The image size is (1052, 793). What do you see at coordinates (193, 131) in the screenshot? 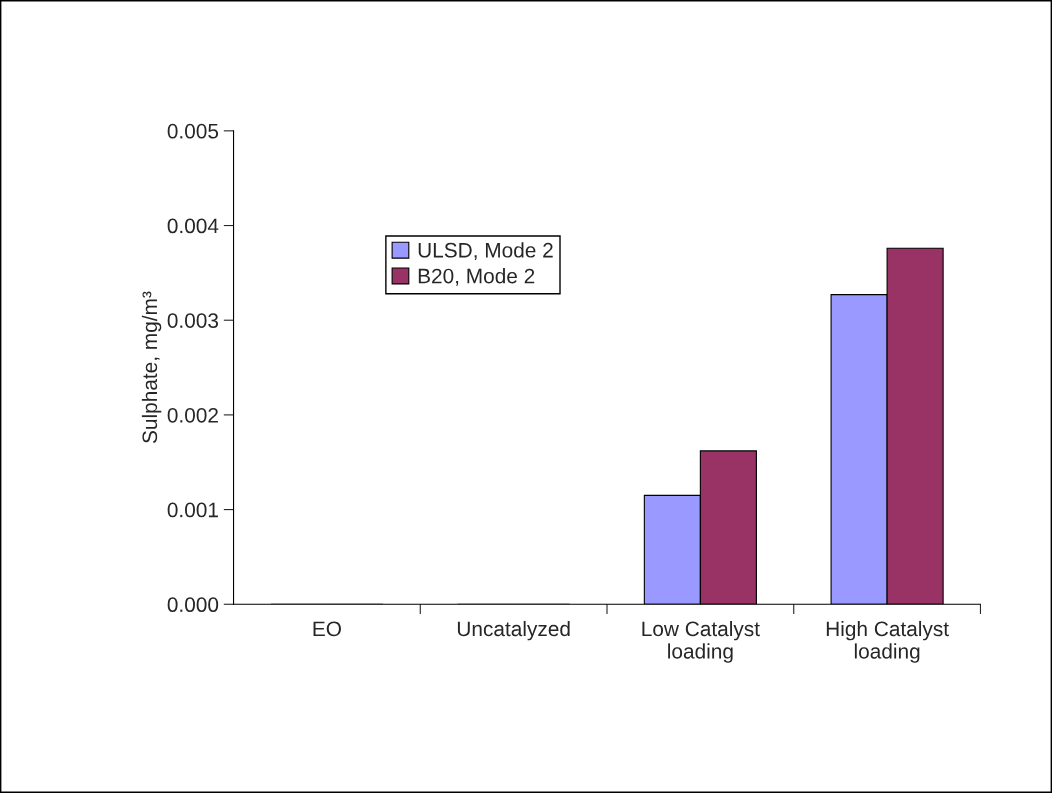
I see `y-tick-label: 0.005` at bounding box center [193, 131].